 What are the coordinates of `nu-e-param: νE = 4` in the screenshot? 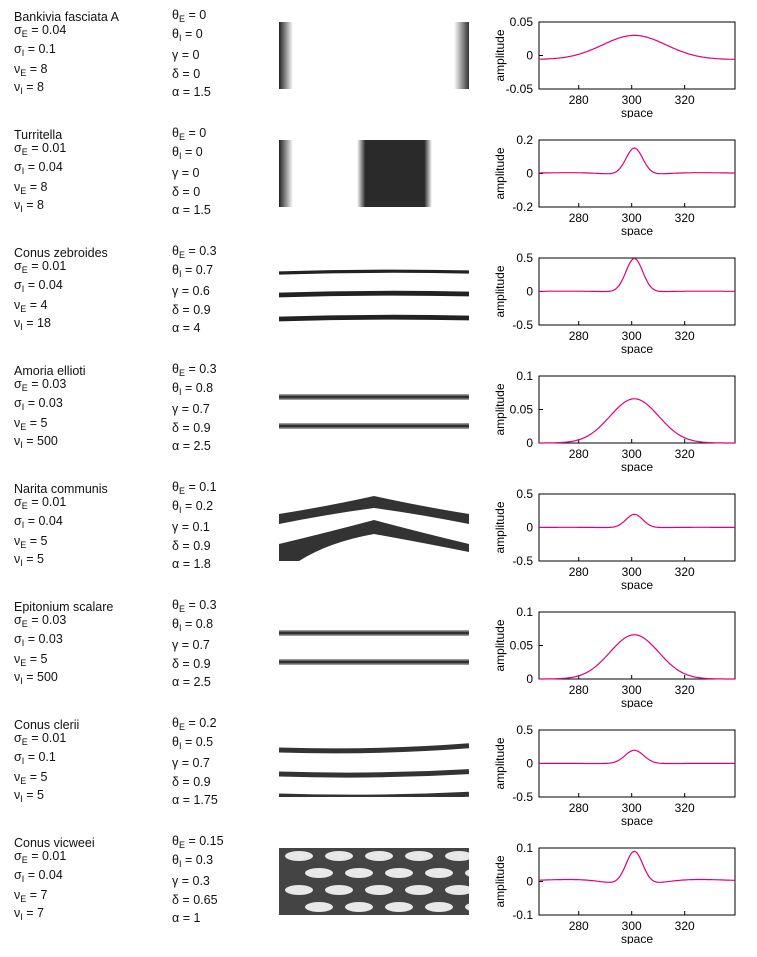 It's located at (31, 306).